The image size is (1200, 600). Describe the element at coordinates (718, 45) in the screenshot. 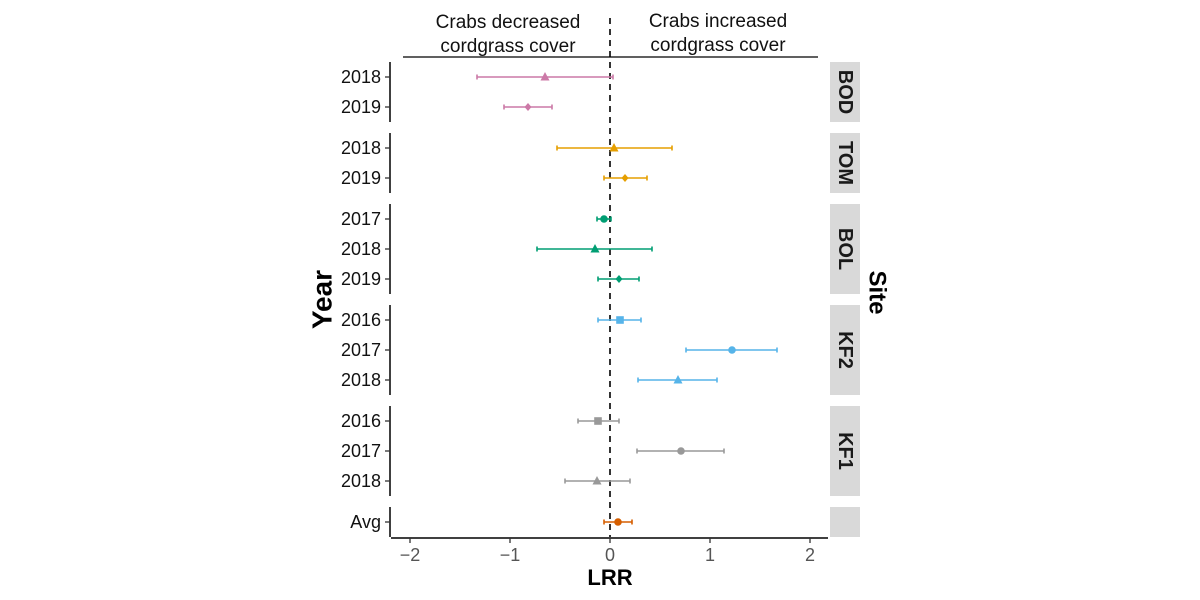

I see `annotation-right-line2: cordgrass cover` at that location.